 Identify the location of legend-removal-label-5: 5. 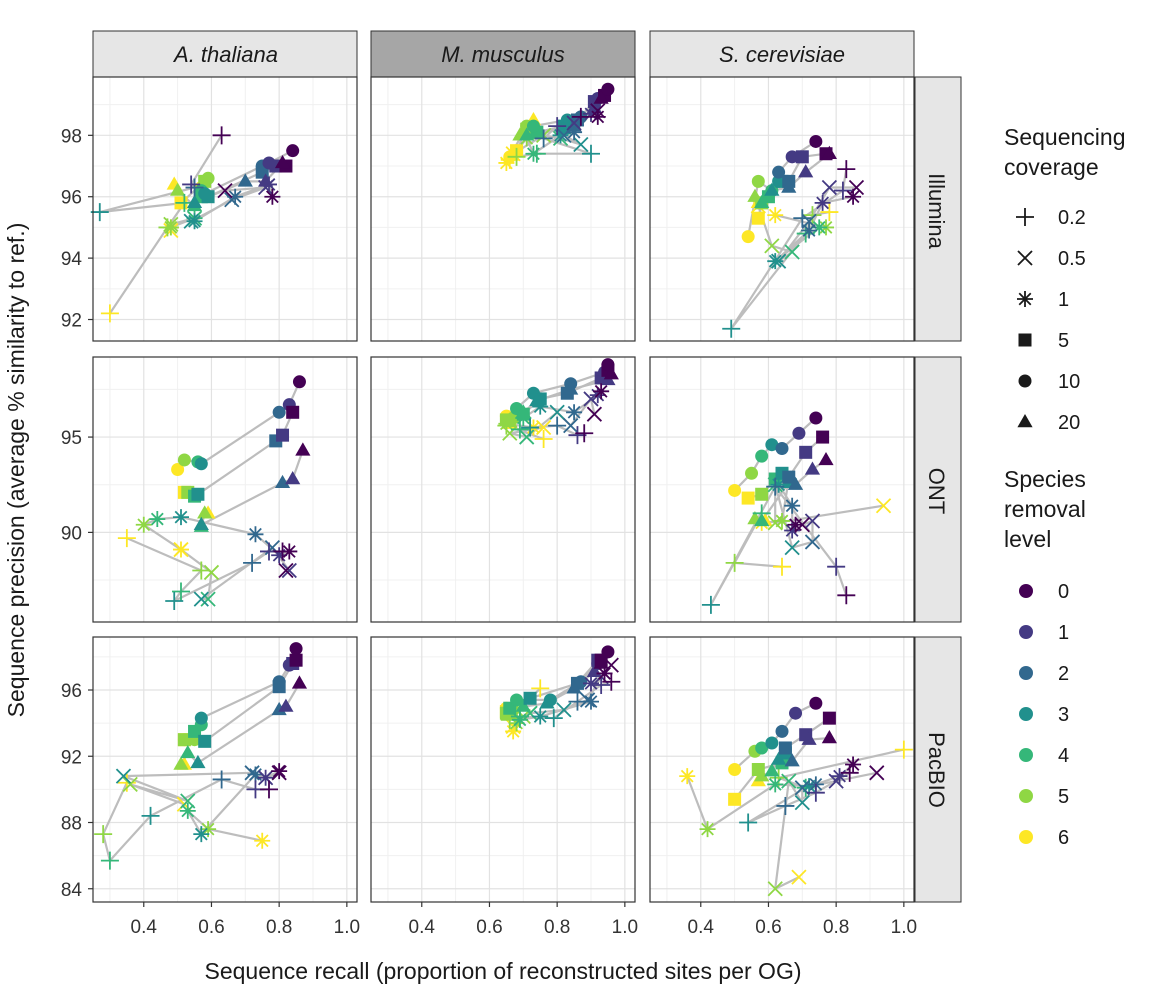
(1063, 797).